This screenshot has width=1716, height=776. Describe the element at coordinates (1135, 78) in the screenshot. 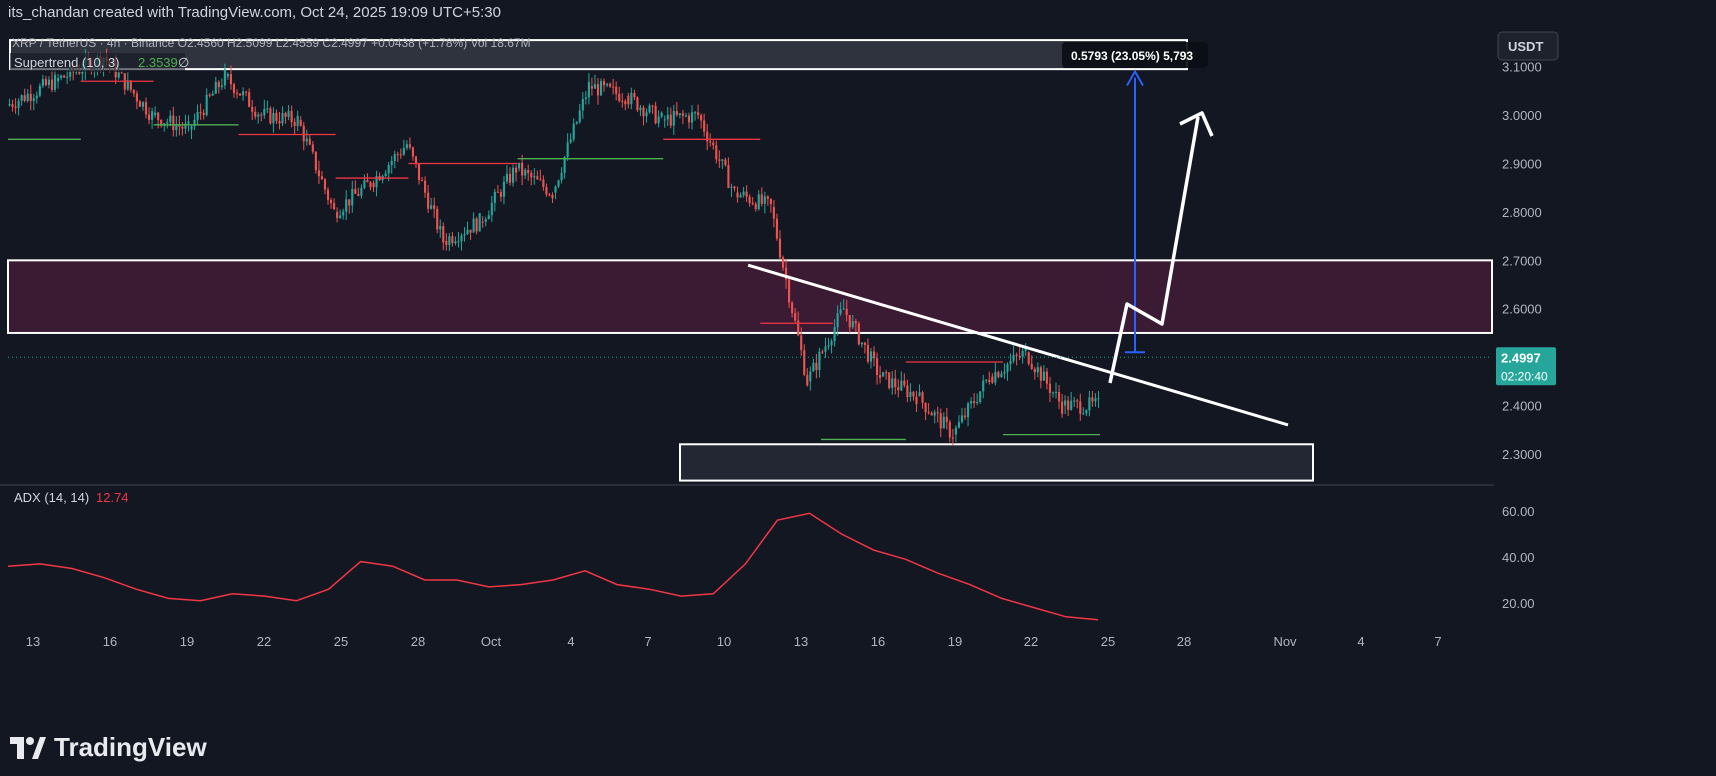

I see `measure-arrow-head` at that location.